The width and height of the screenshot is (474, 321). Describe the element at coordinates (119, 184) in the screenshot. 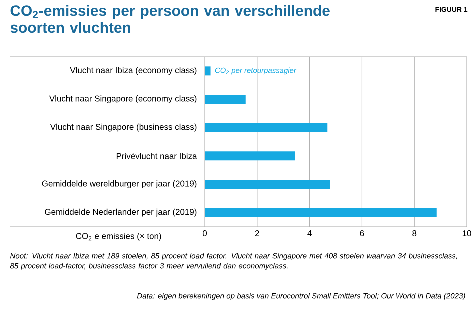

I see `y-tick-label: Gemiddelde wereldburger per jaar (2019)` at that location.